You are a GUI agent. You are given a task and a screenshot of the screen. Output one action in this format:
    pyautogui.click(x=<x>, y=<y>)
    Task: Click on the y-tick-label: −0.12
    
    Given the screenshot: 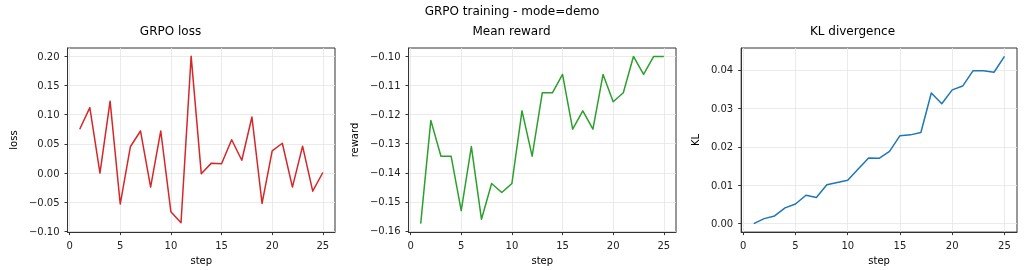 What is the action you would take?
    pyautogui.click(x=385, y=115)
    